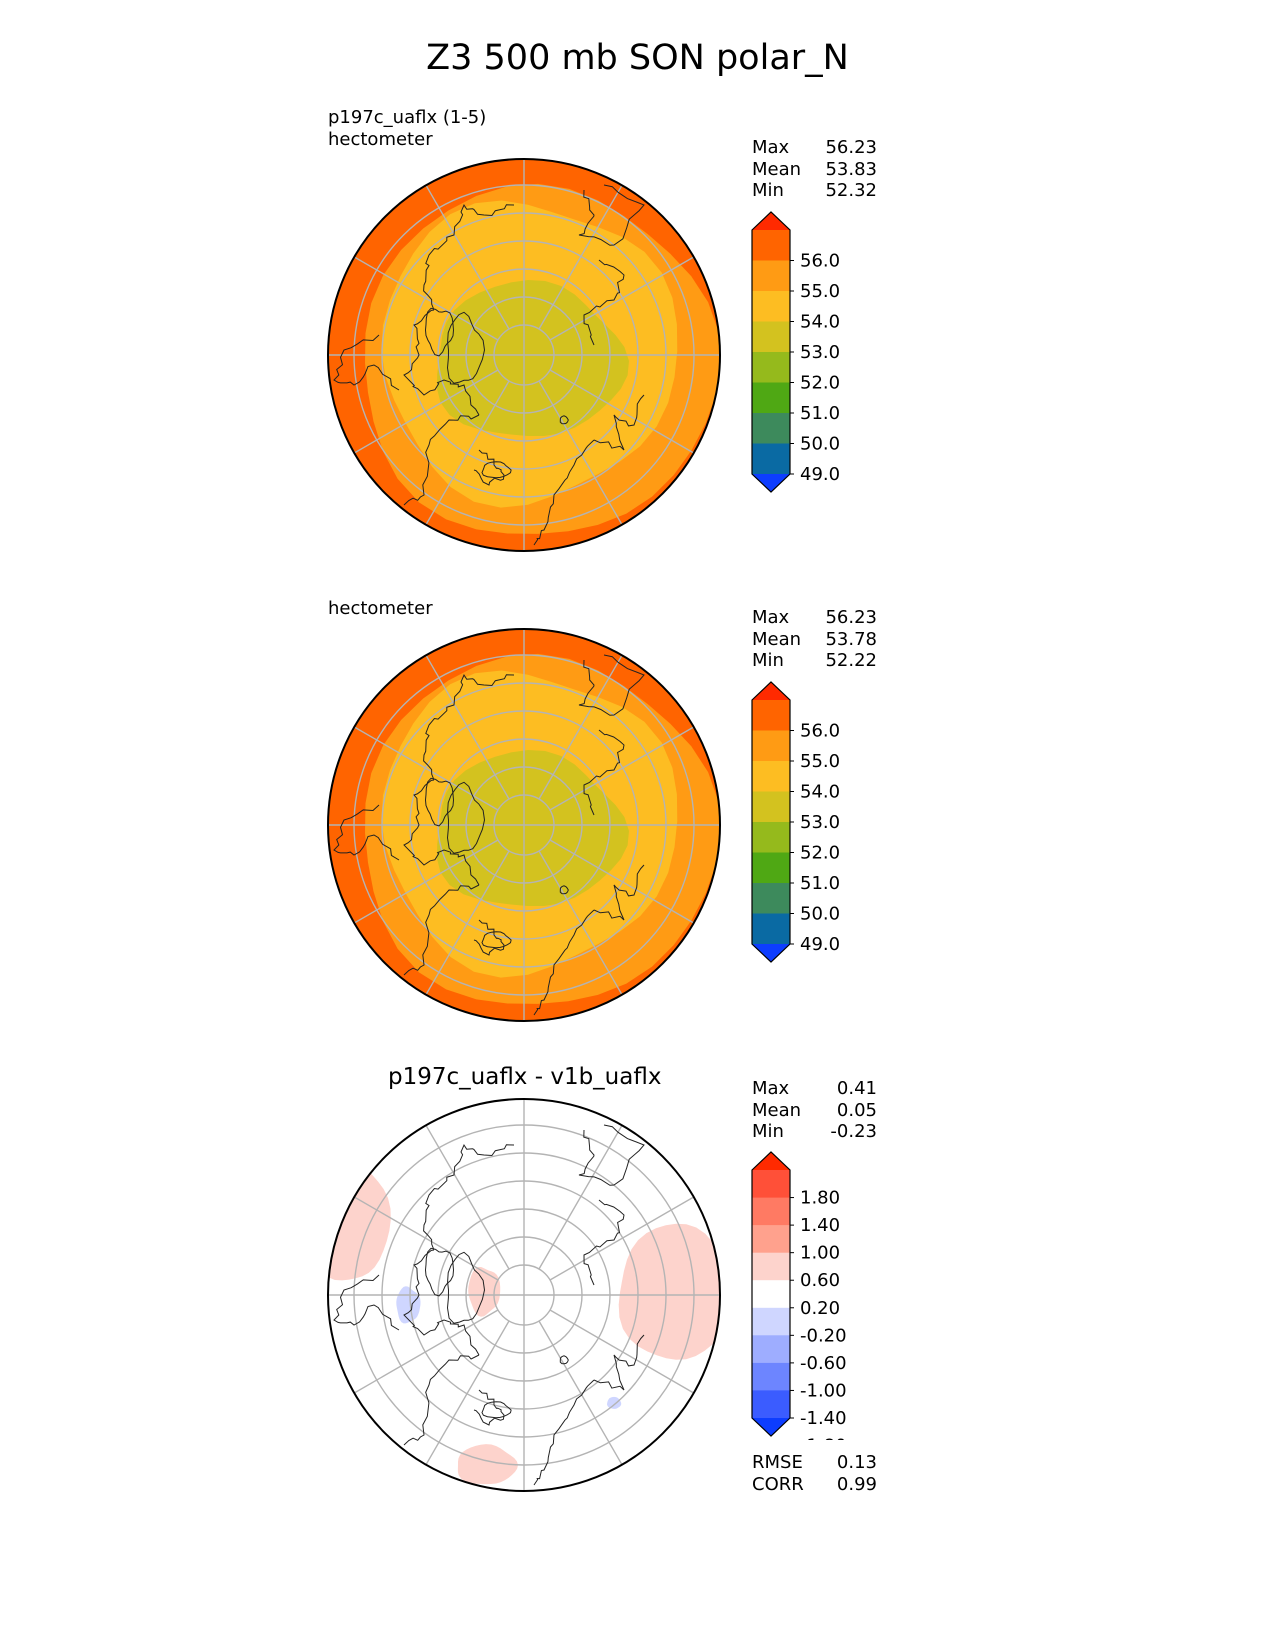 Image resolution: width=1275 pixels, height=1650 pixels. Describe the element at coordinates (407, 129) in the screenshot. I see `panel1-label: p197c_uaflx (1-5) hectometer` at that location.